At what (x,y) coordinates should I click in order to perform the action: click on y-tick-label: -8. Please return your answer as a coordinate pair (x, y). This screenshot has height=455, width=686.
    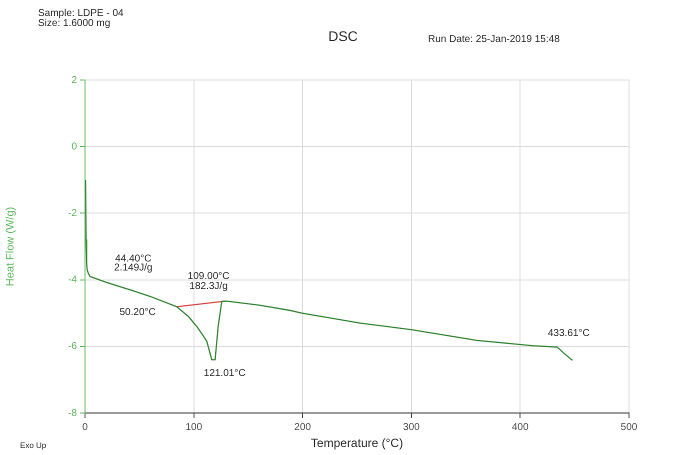
    Looking at the image, I should click on (73, 413).